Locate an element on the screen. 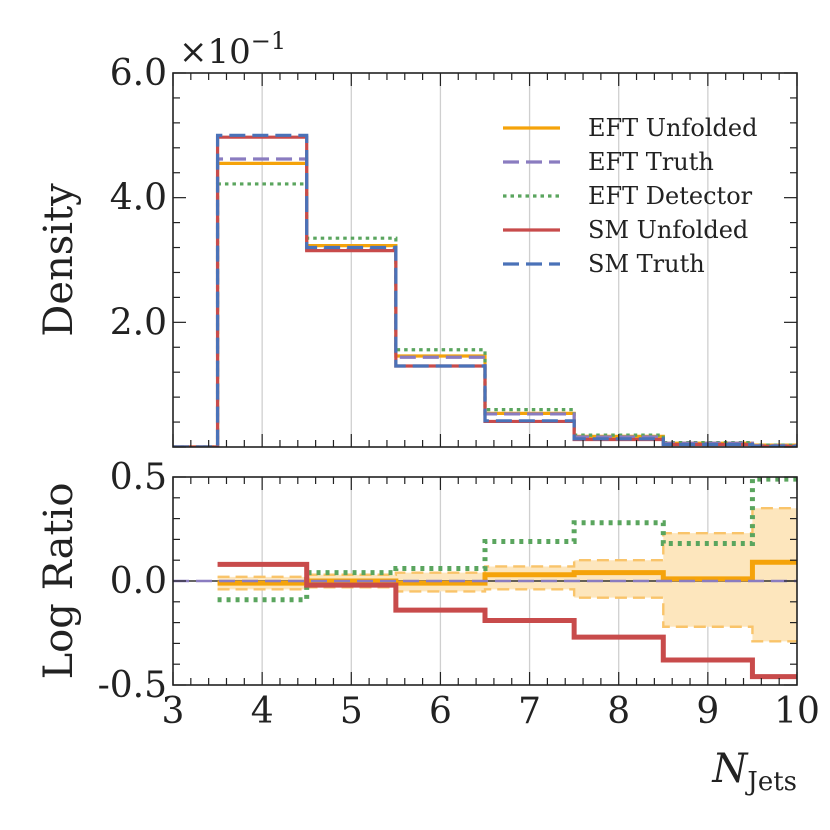 The height and width of the screenshot is (830, 830). ratio-x-tick-label: 5 is located at coordinates (351, 711).